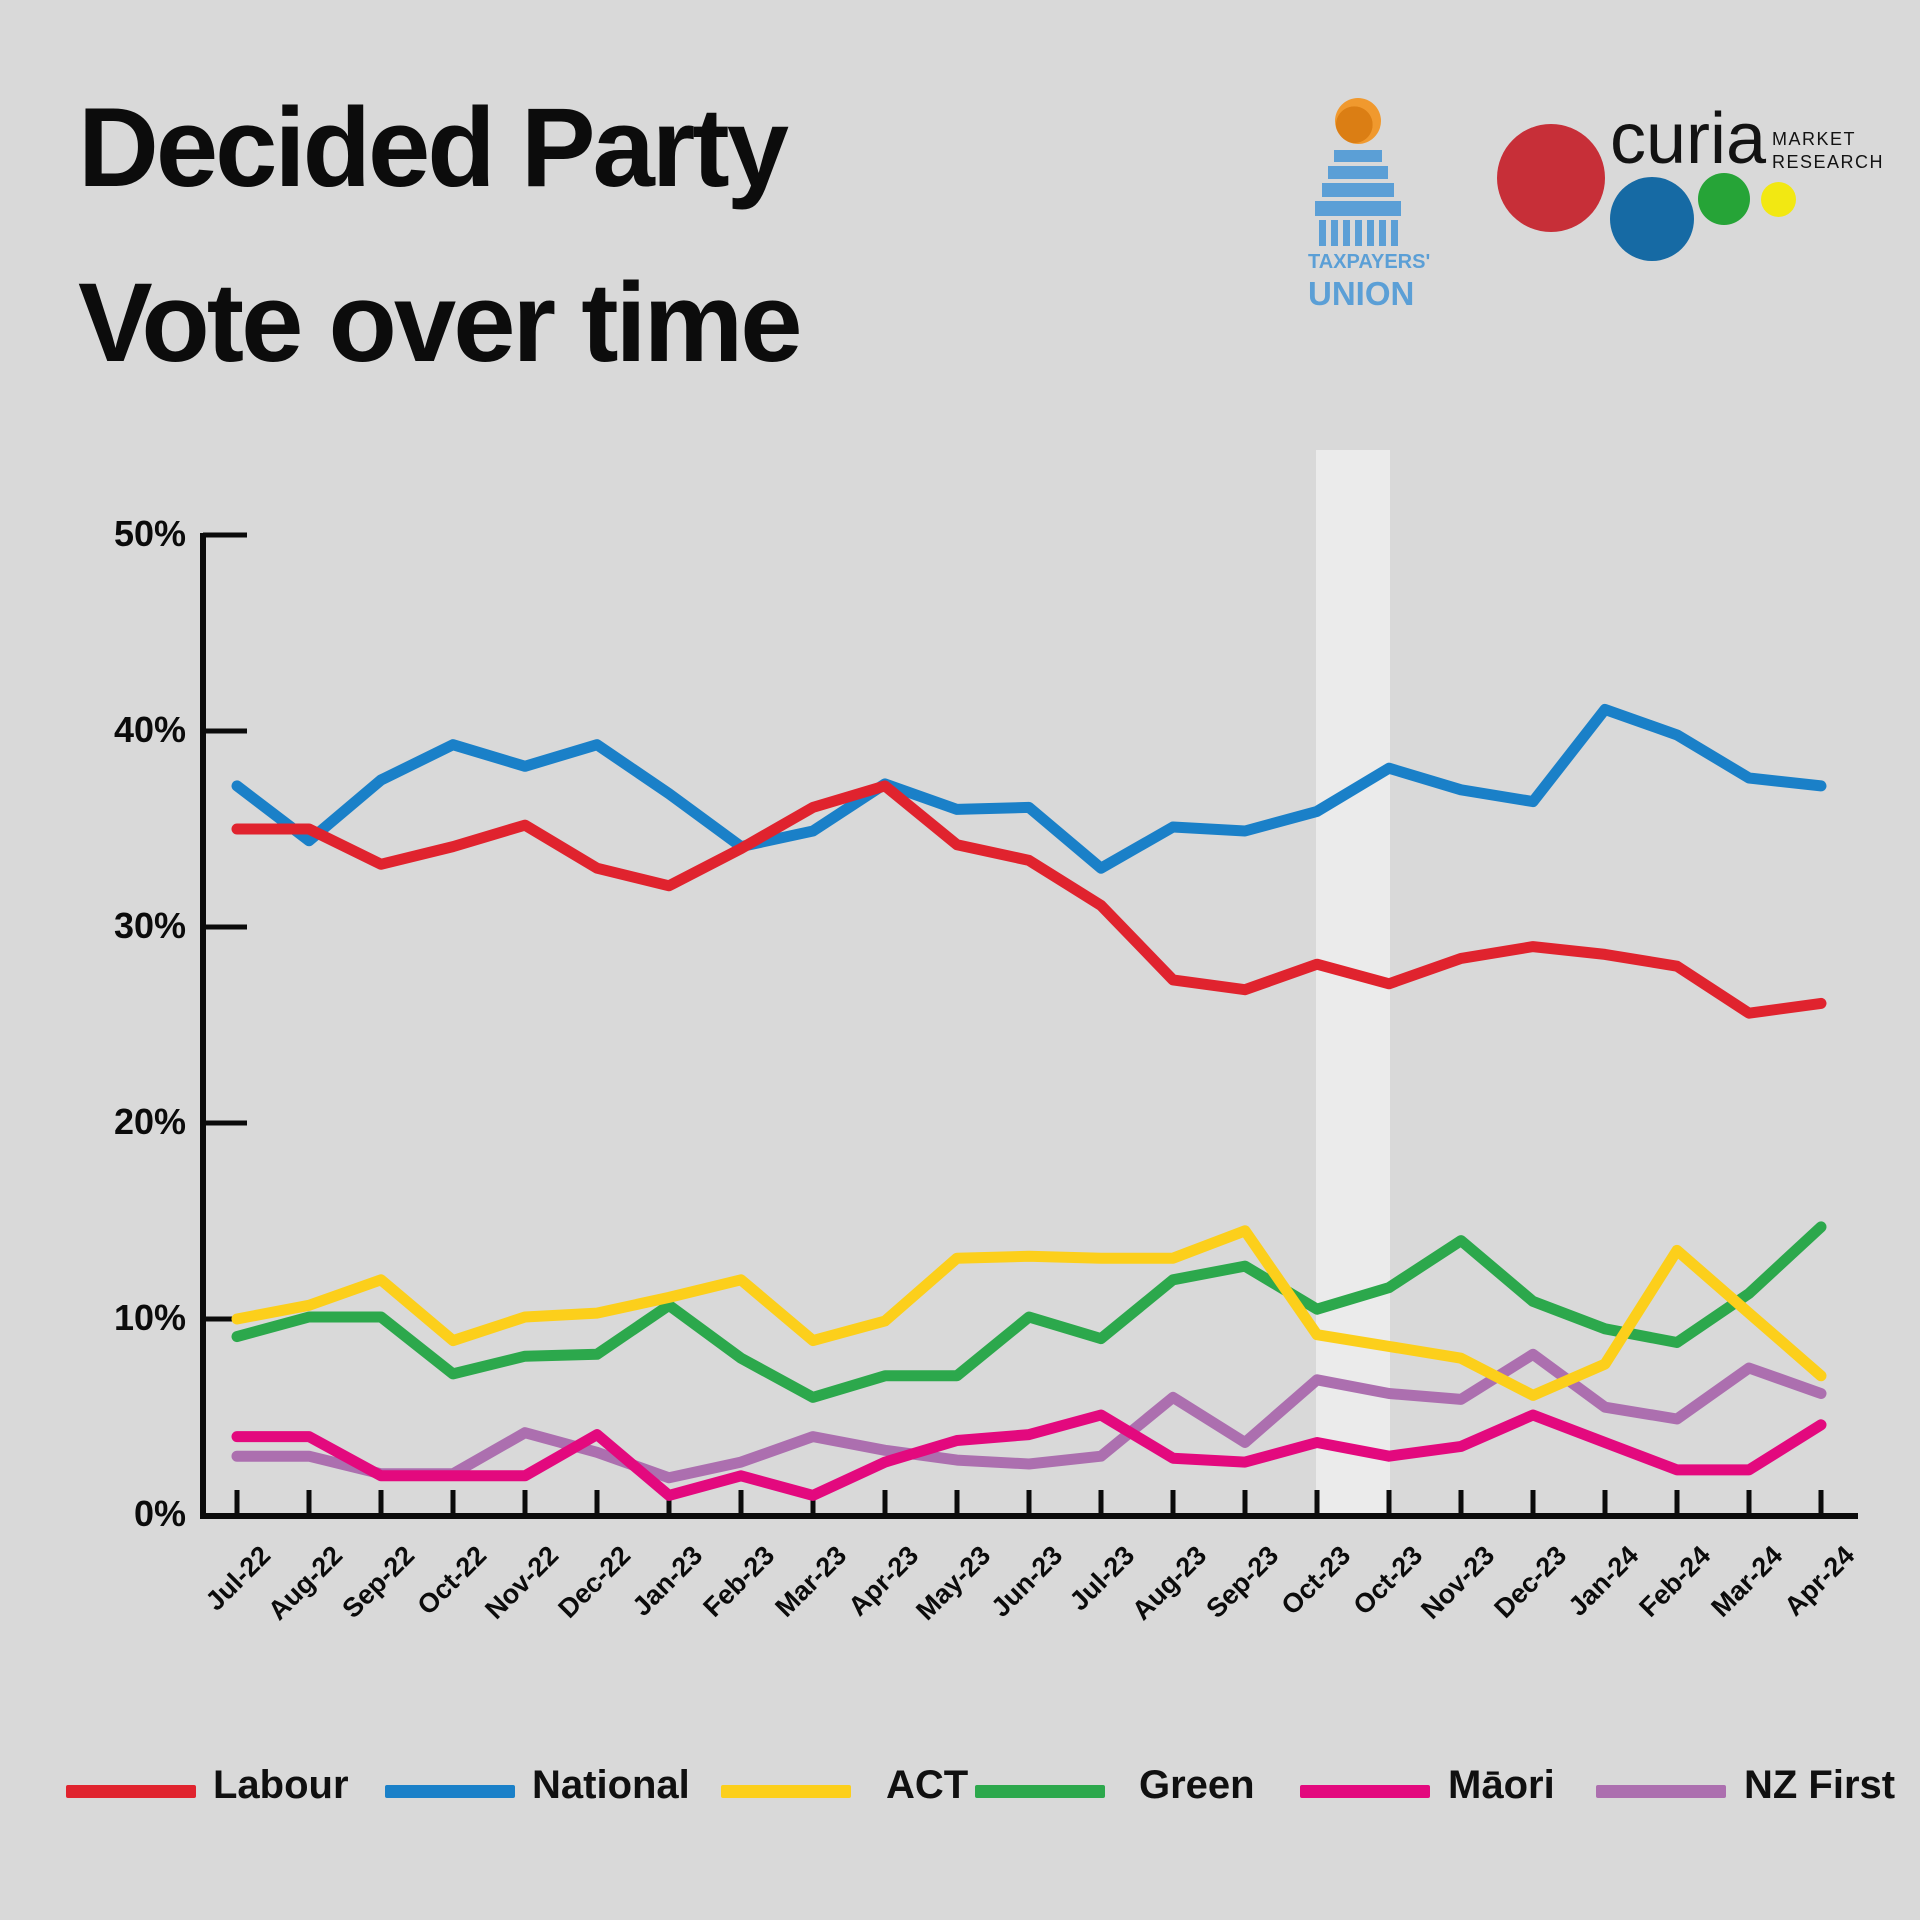 The width and height of the screenshot is (1920, 1920). Describe the element at coordinates (159, 1513) in the screenshot. I see `y-axis-label: 0%` at that location.